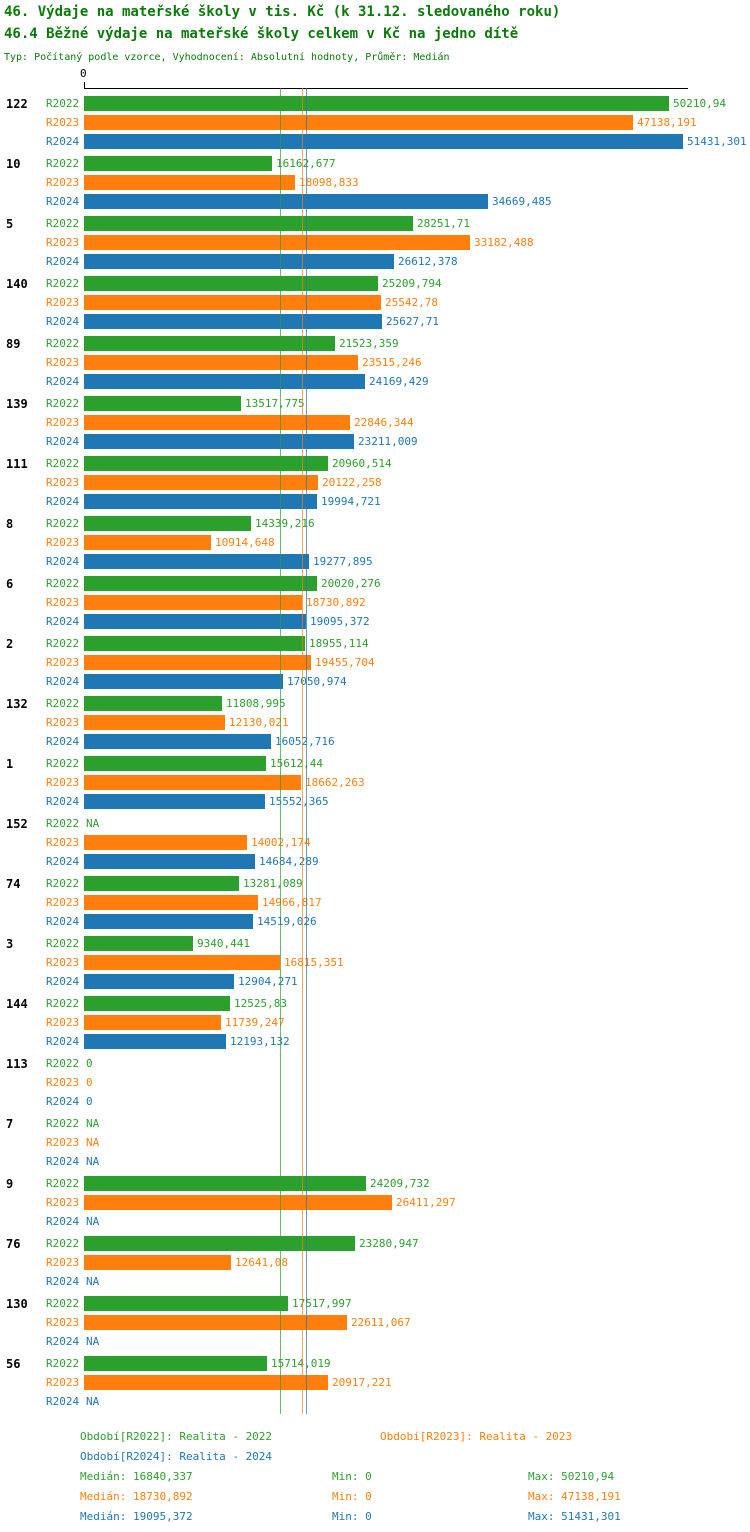 The height and width of the screenshot is (1532, 750). What do you see at coordinates (17, 703) in the screenshot?
I see `group-label: 132` at bounding box center [17, 703].